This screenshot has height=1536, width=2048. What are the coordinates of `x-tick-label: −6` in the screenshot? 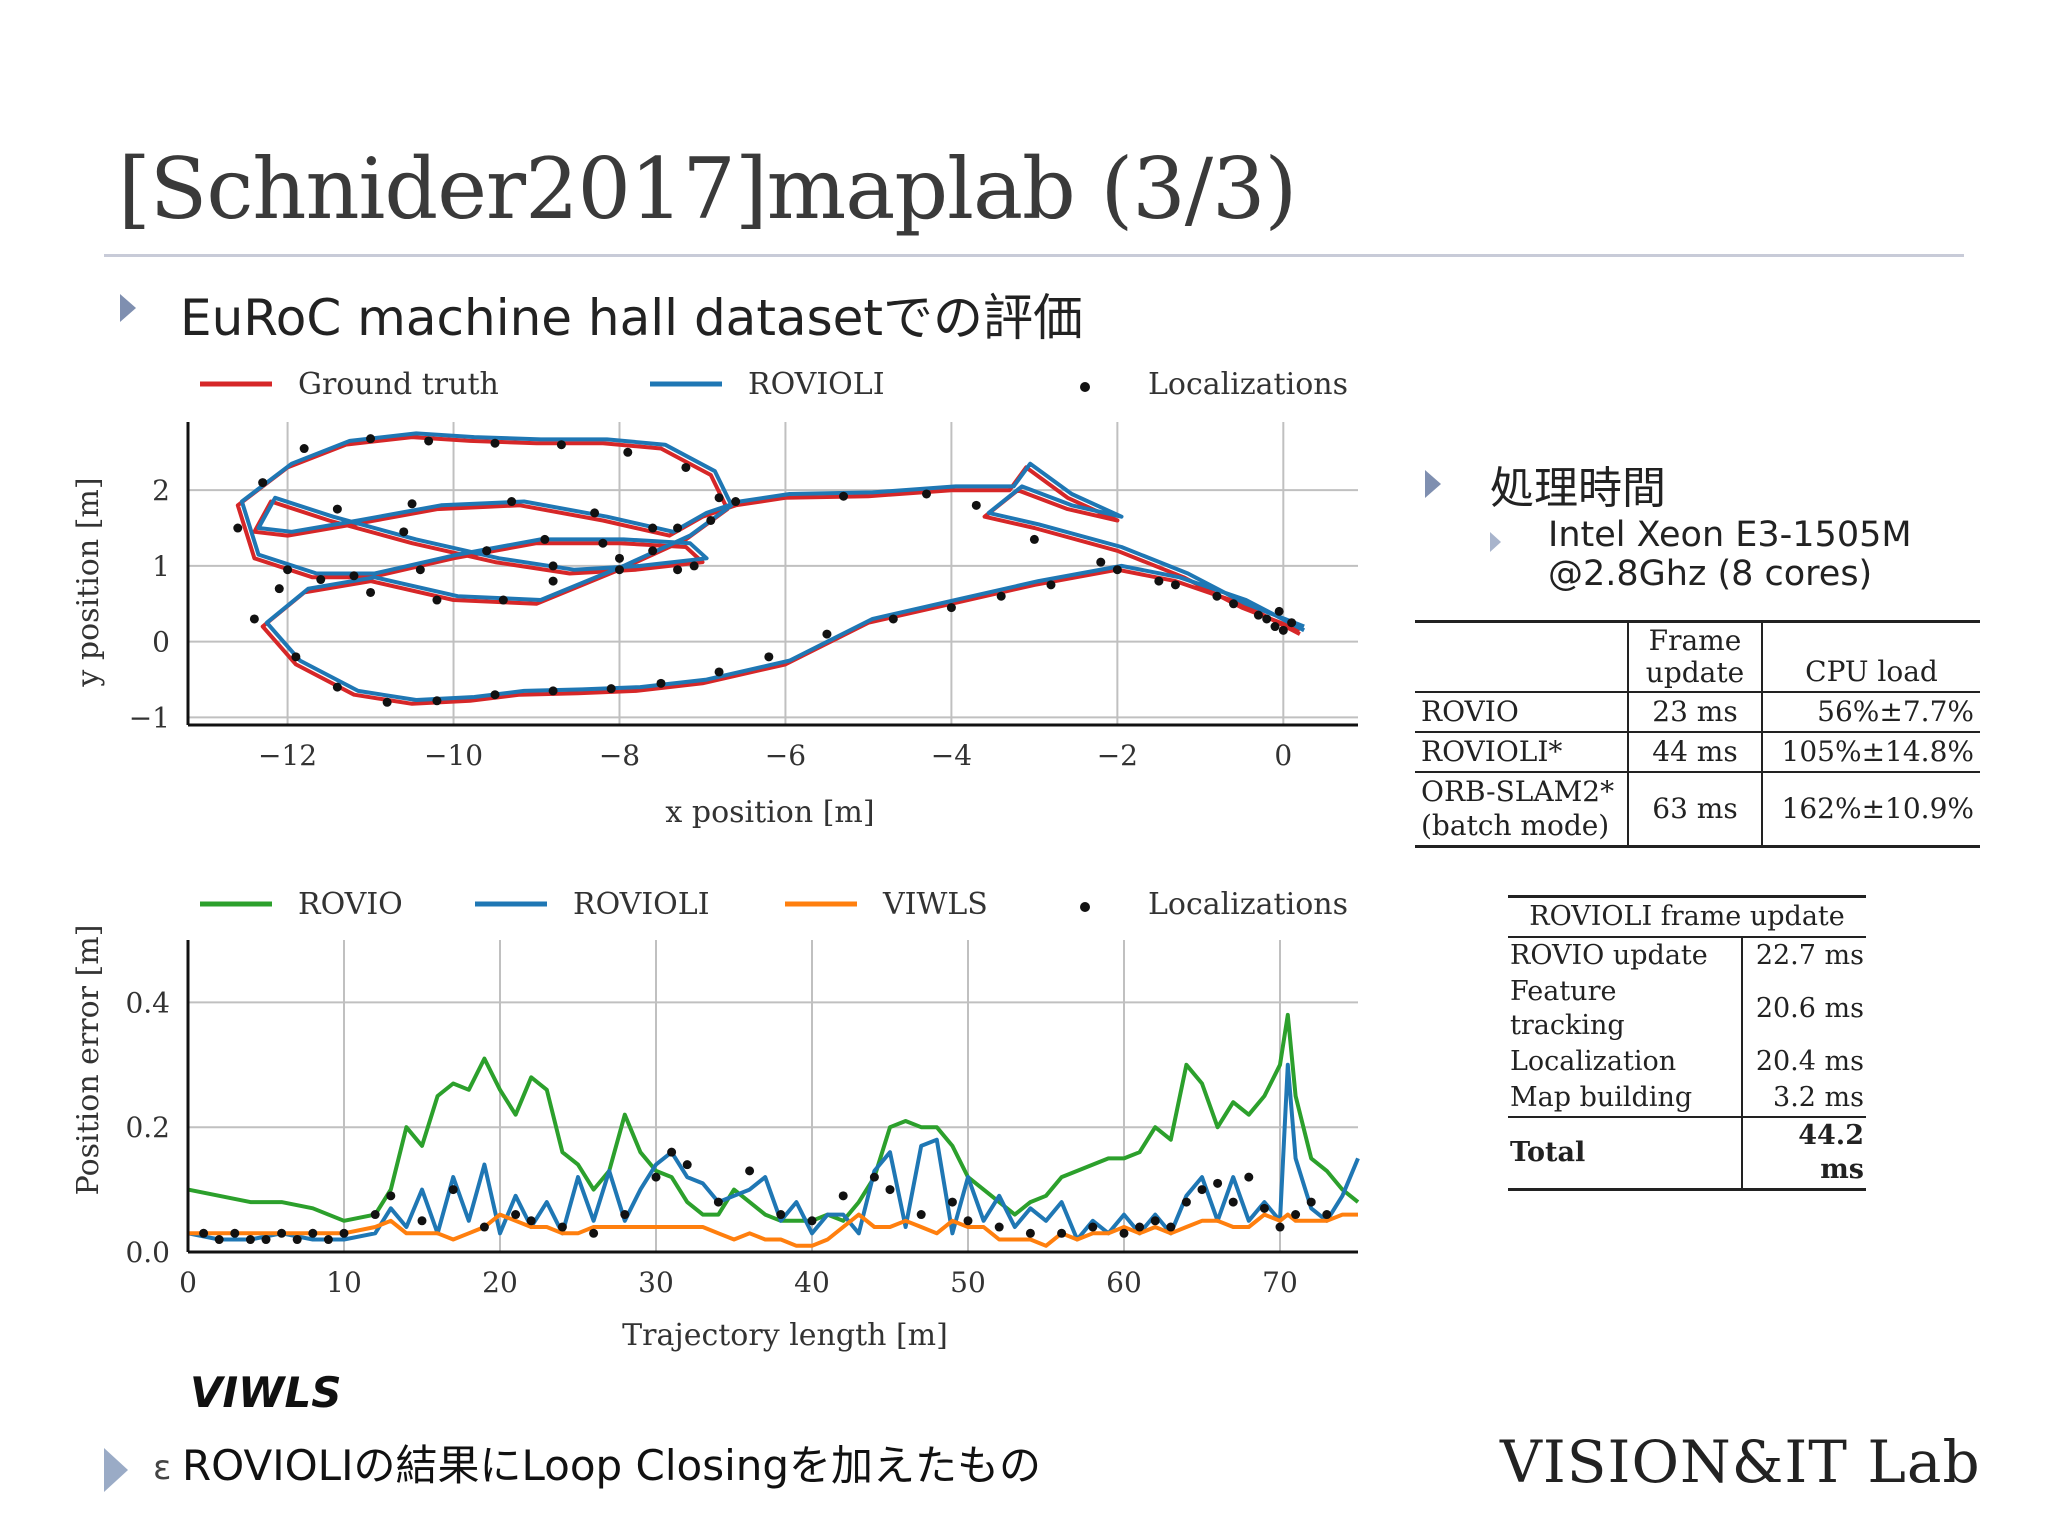 It's located at (785, 755).